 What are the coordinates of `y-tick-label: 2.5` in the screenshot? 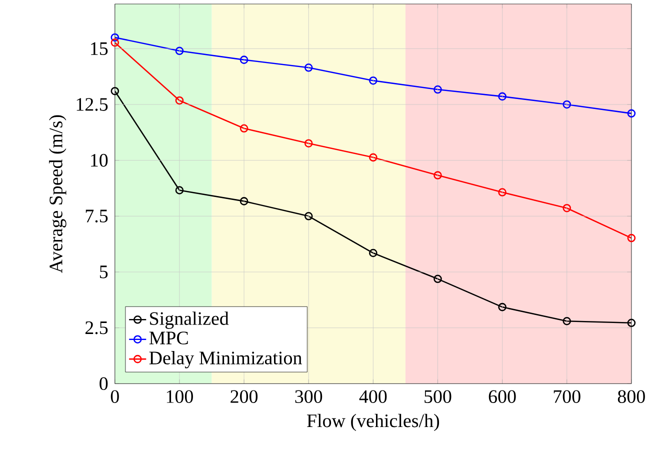 It's located at (96, 328).